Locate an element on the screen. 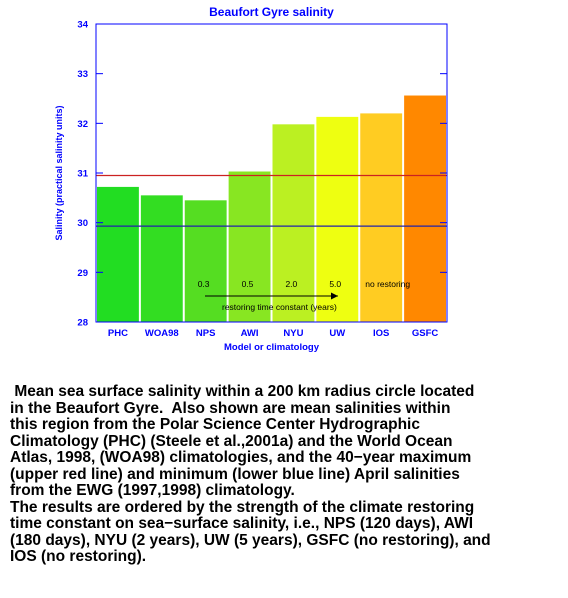 The height and width of the screenshot is (598, 568). bar-woa98 is located at coordinates (161, 258).